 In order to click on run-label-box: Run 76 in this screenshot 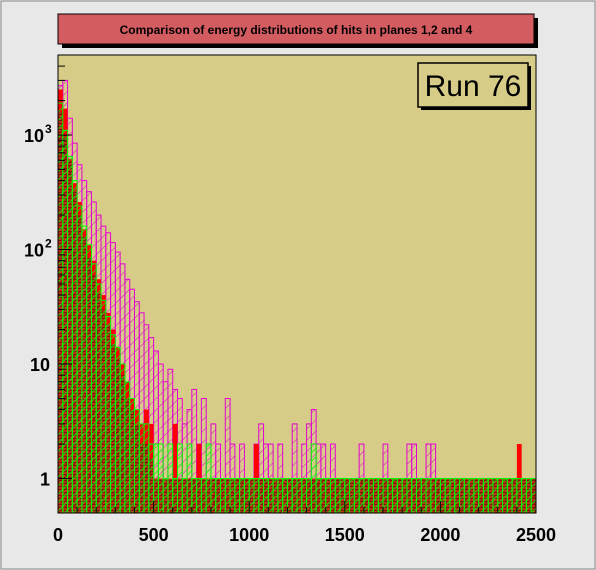, I will do `click(474, 86)`.